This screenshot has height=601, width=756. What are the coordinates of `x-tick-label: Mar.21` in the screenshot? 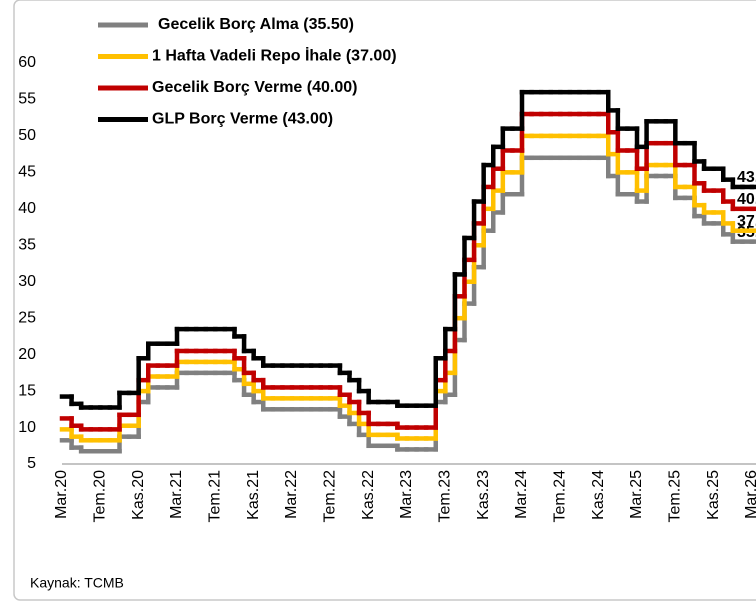 It's located at (176, 494).